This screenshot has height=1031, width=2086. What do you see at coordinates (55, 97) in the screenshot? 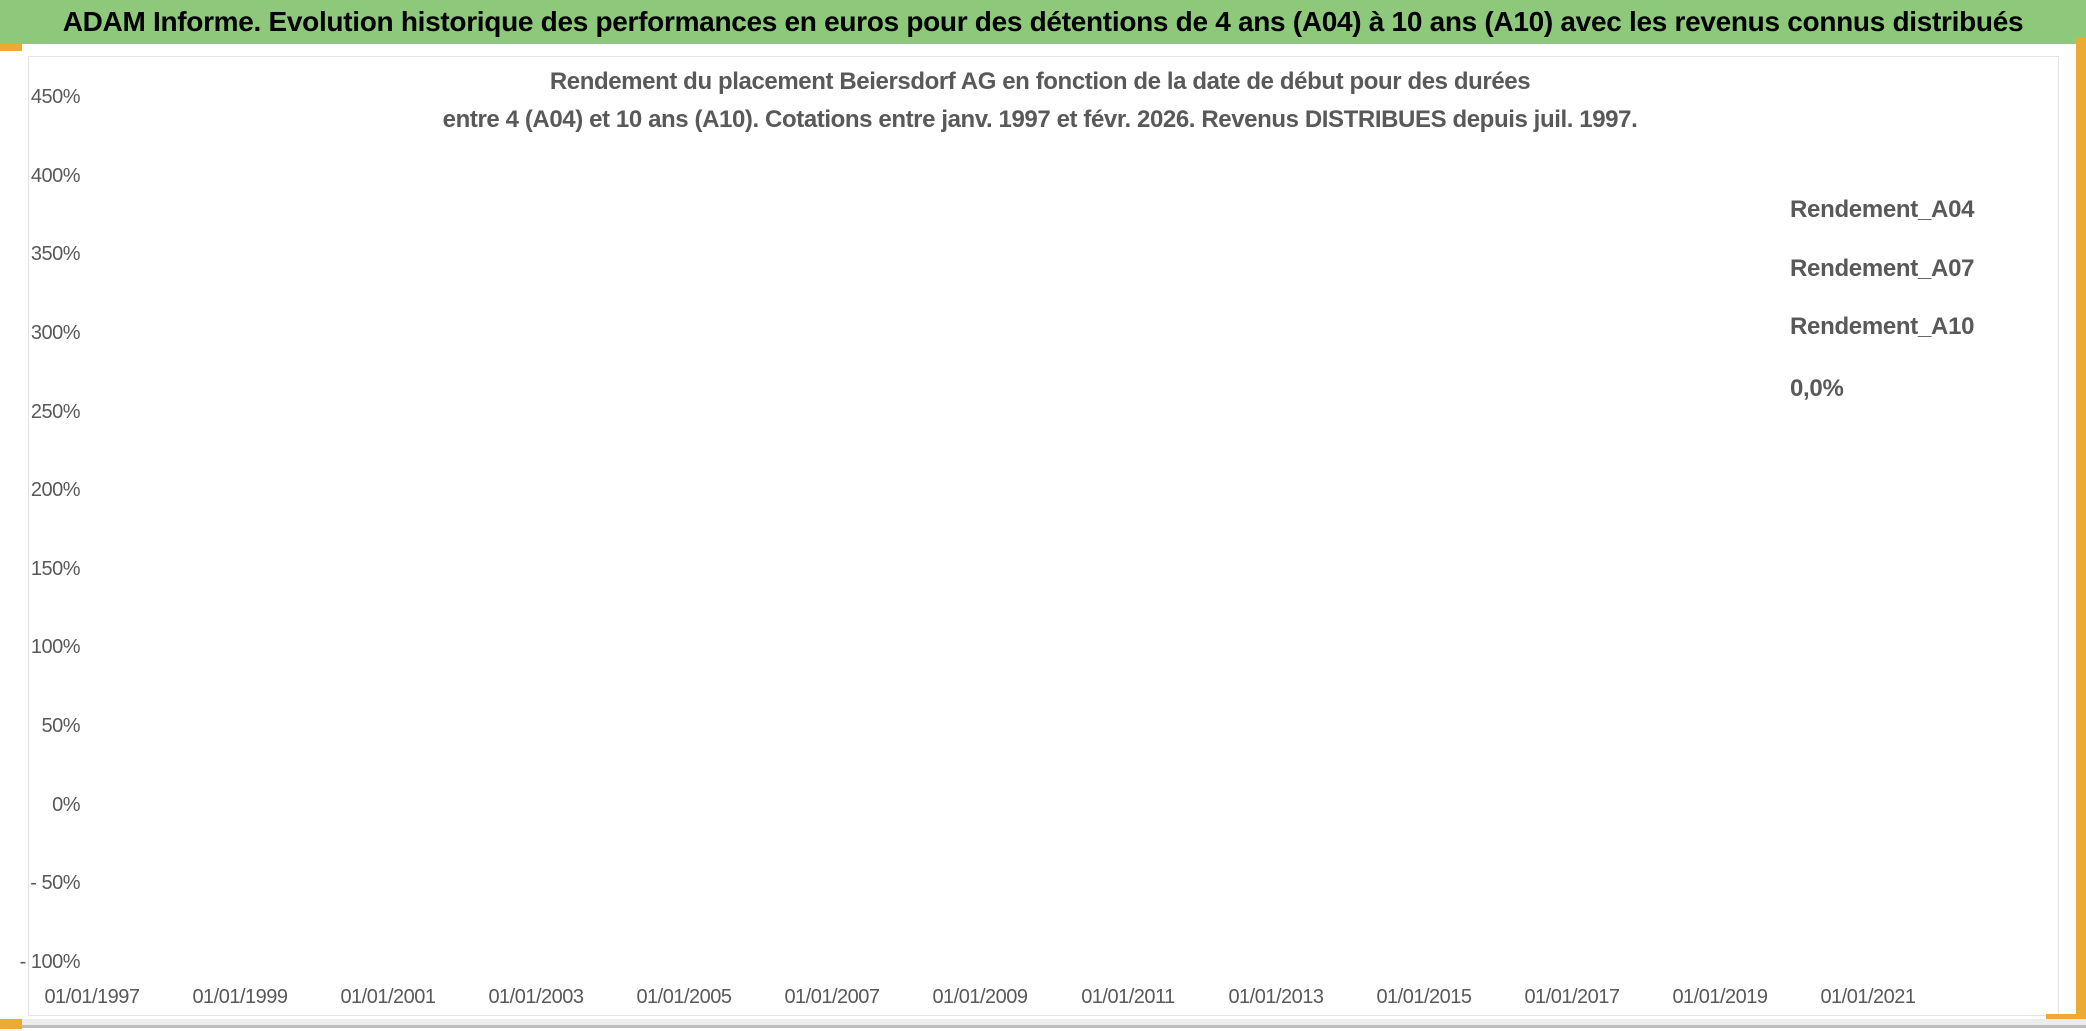
I see `y-axis-label: 450%` at bounding box center [55, 97].